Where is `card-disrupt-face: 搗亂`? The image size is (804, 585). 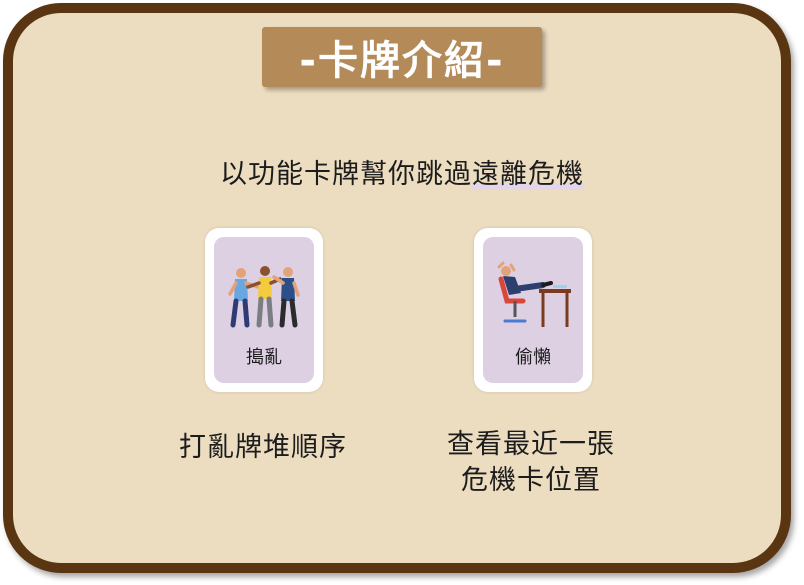 card-disrupt-face: 搗亂 is located at coordinates (264, 310).